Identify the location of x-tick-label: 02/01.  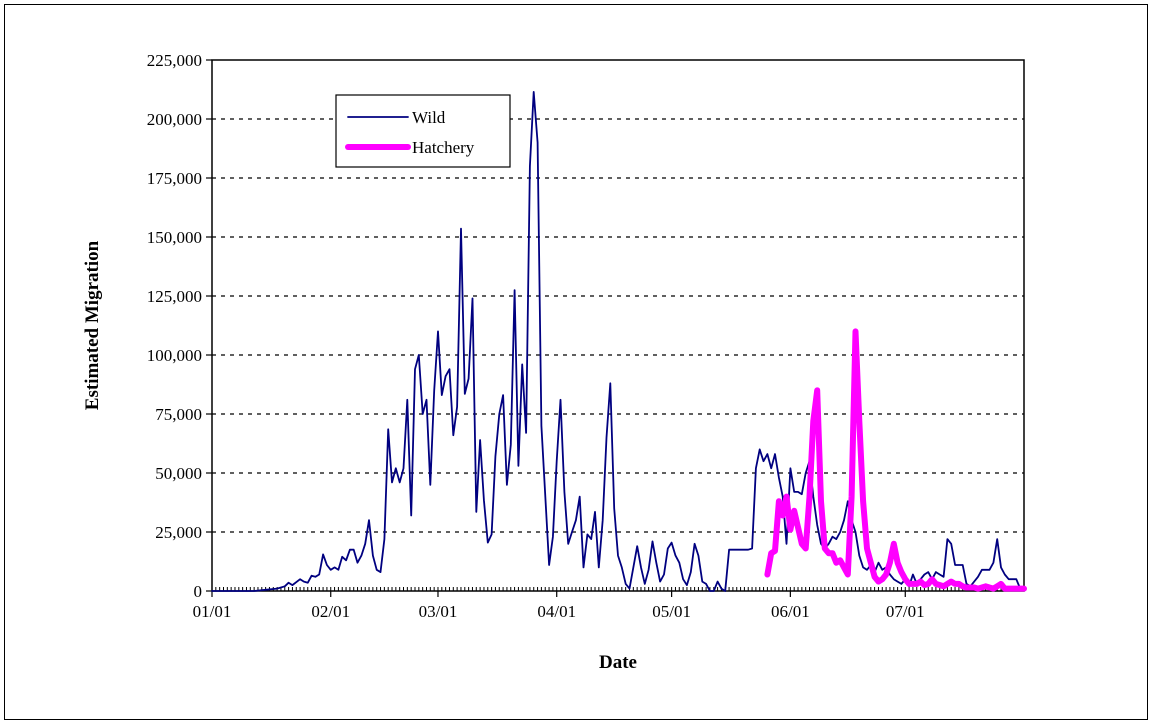
(330, 611).